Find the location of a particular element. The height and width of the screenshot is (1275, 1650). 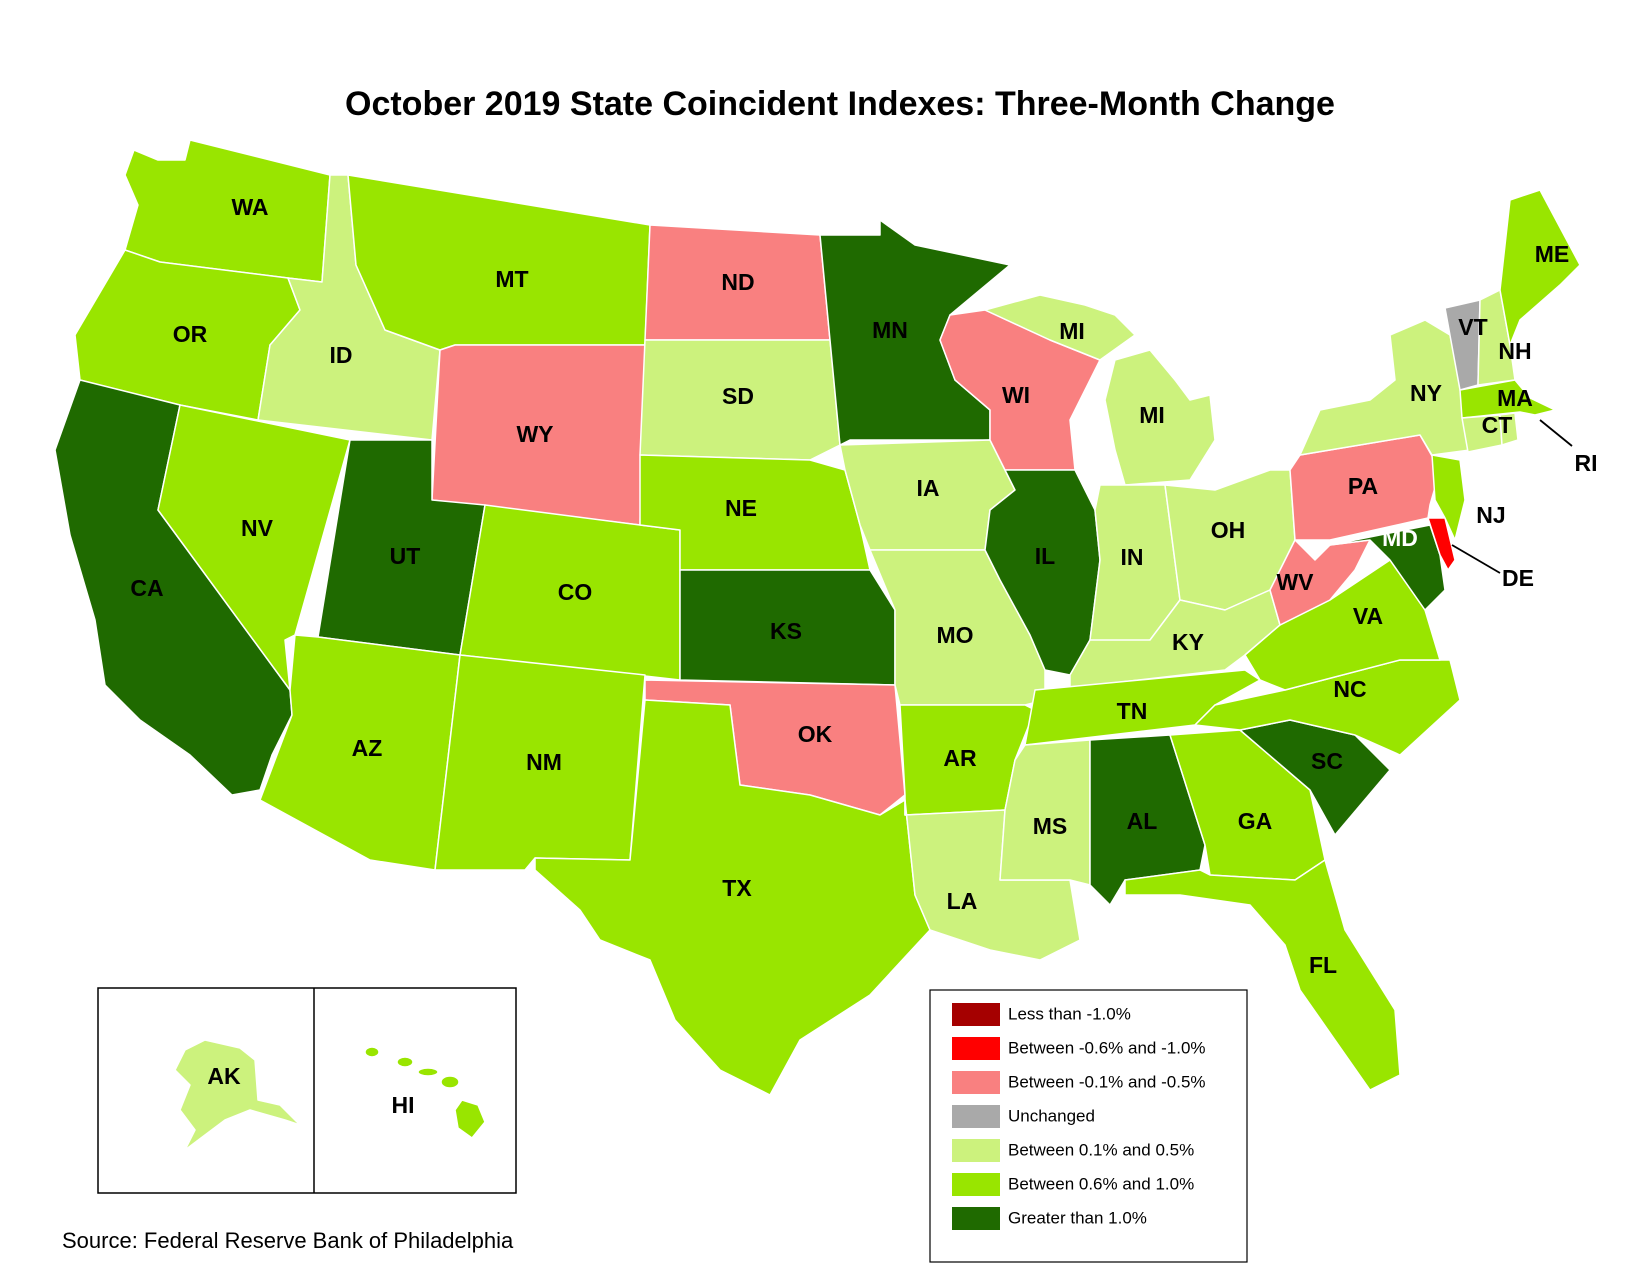

label-MA: MA is located at coordinates (1515, 398).